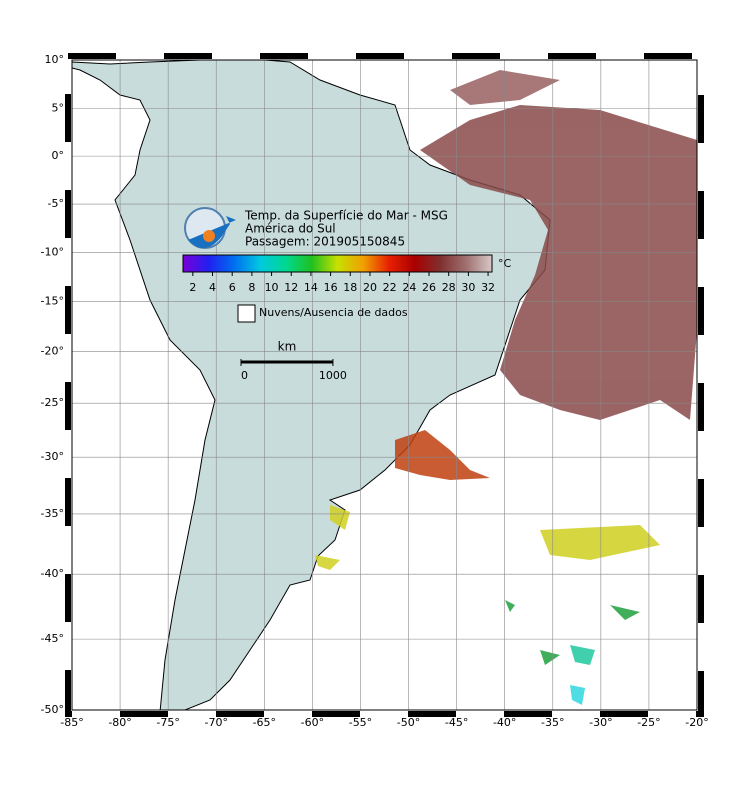 This screenshot has height=785, width=741. I want to click on x-tick-label: -70°, so click(215, 722).